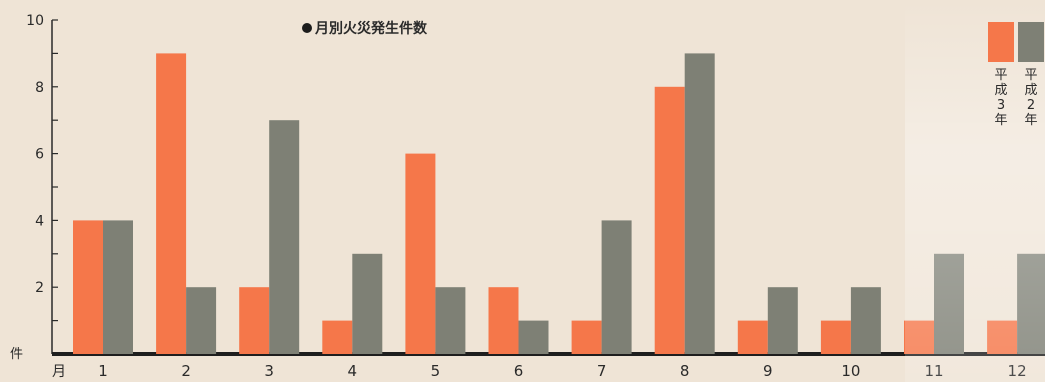 This screenshot has width=1045, height=382. What do you see at coordinates (519, 371) in the screenshot?
I see `x-tick-label: 6` at bounding box center [519, 371].